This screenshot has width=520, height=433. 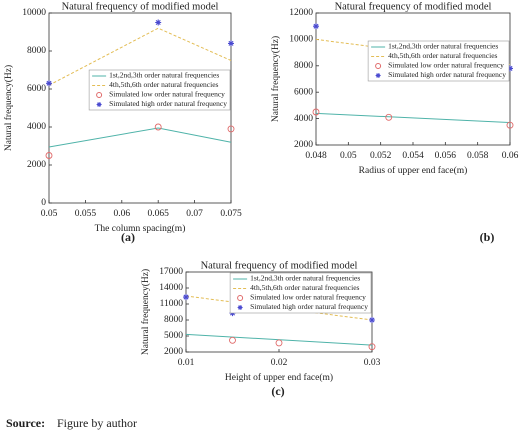 What do you see at coordinates (86, 214) in the screenshot?
I see `x-tick-label: 0.055` at bounding box center [86, 214].